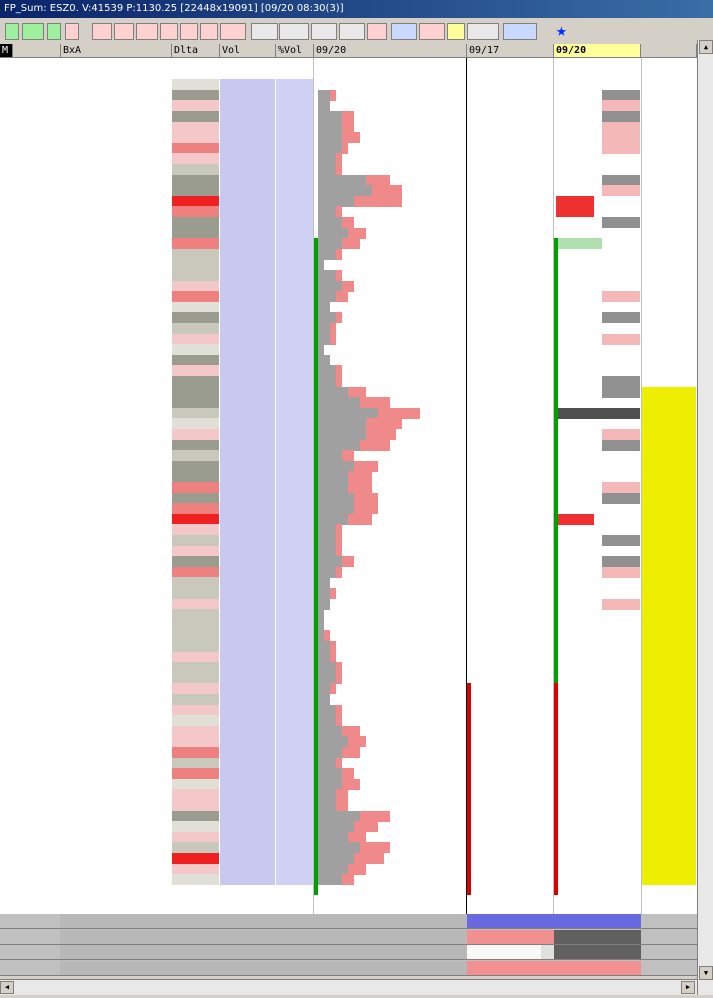  Describe the element at coordinates (688, 987) in the screenshot. I see `scroll-right-icon: ▶` at that location.